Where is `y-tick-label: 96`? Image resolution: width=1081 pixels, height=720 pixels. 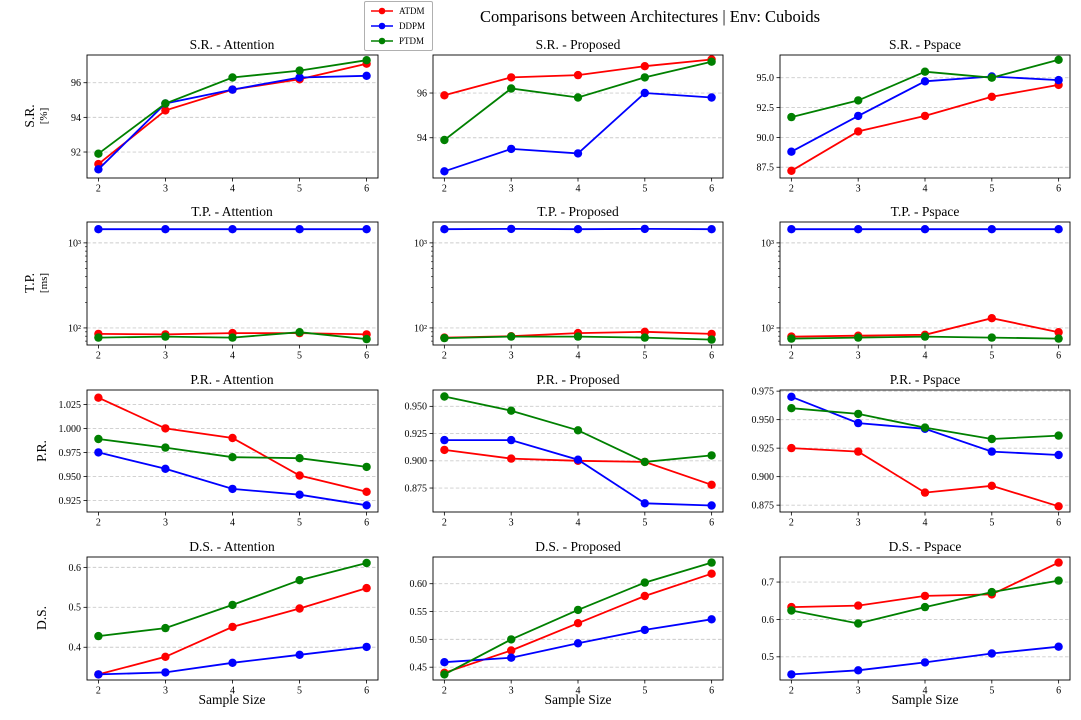 y-tick-label: 96 is located at coordinates (422, 93).